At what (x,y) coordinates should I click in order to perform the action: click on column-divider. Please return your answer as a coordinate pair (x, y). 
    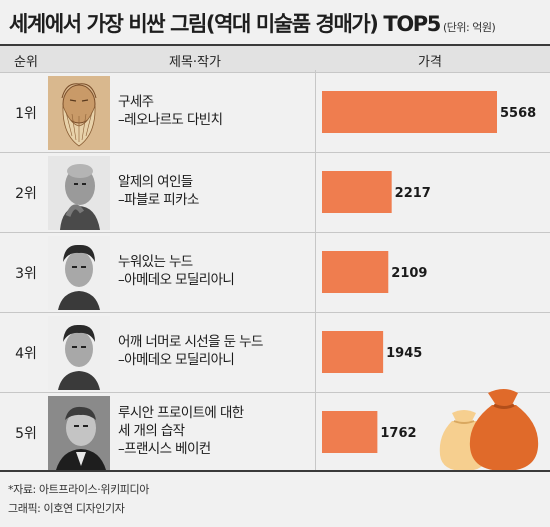
    Looking at the image, I should click on (315, 270).